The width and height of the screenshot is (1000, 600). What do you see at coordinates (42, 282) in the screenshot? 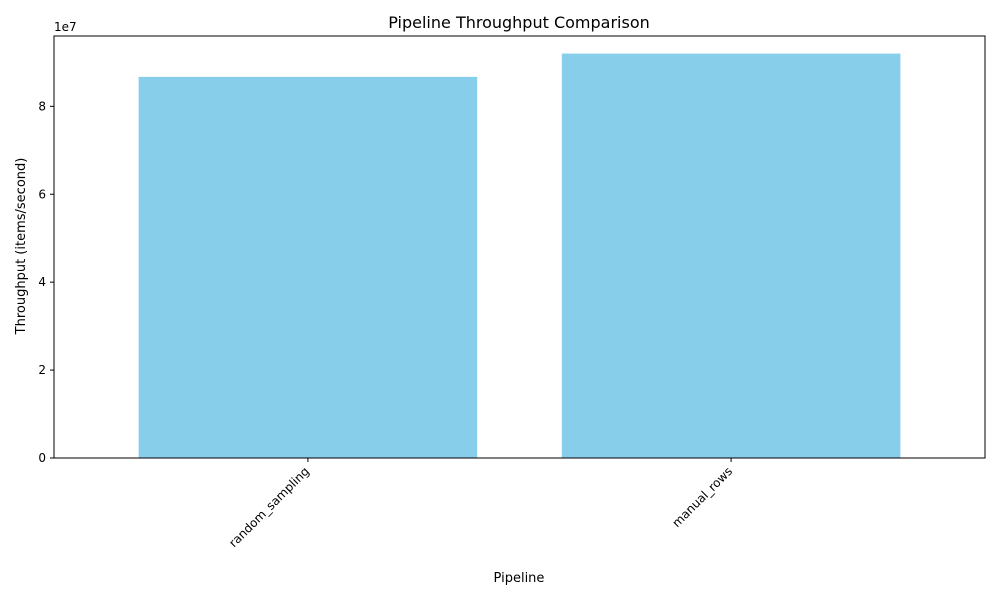
I see `y-tick-label: 4` at bounding box center [42, 282].